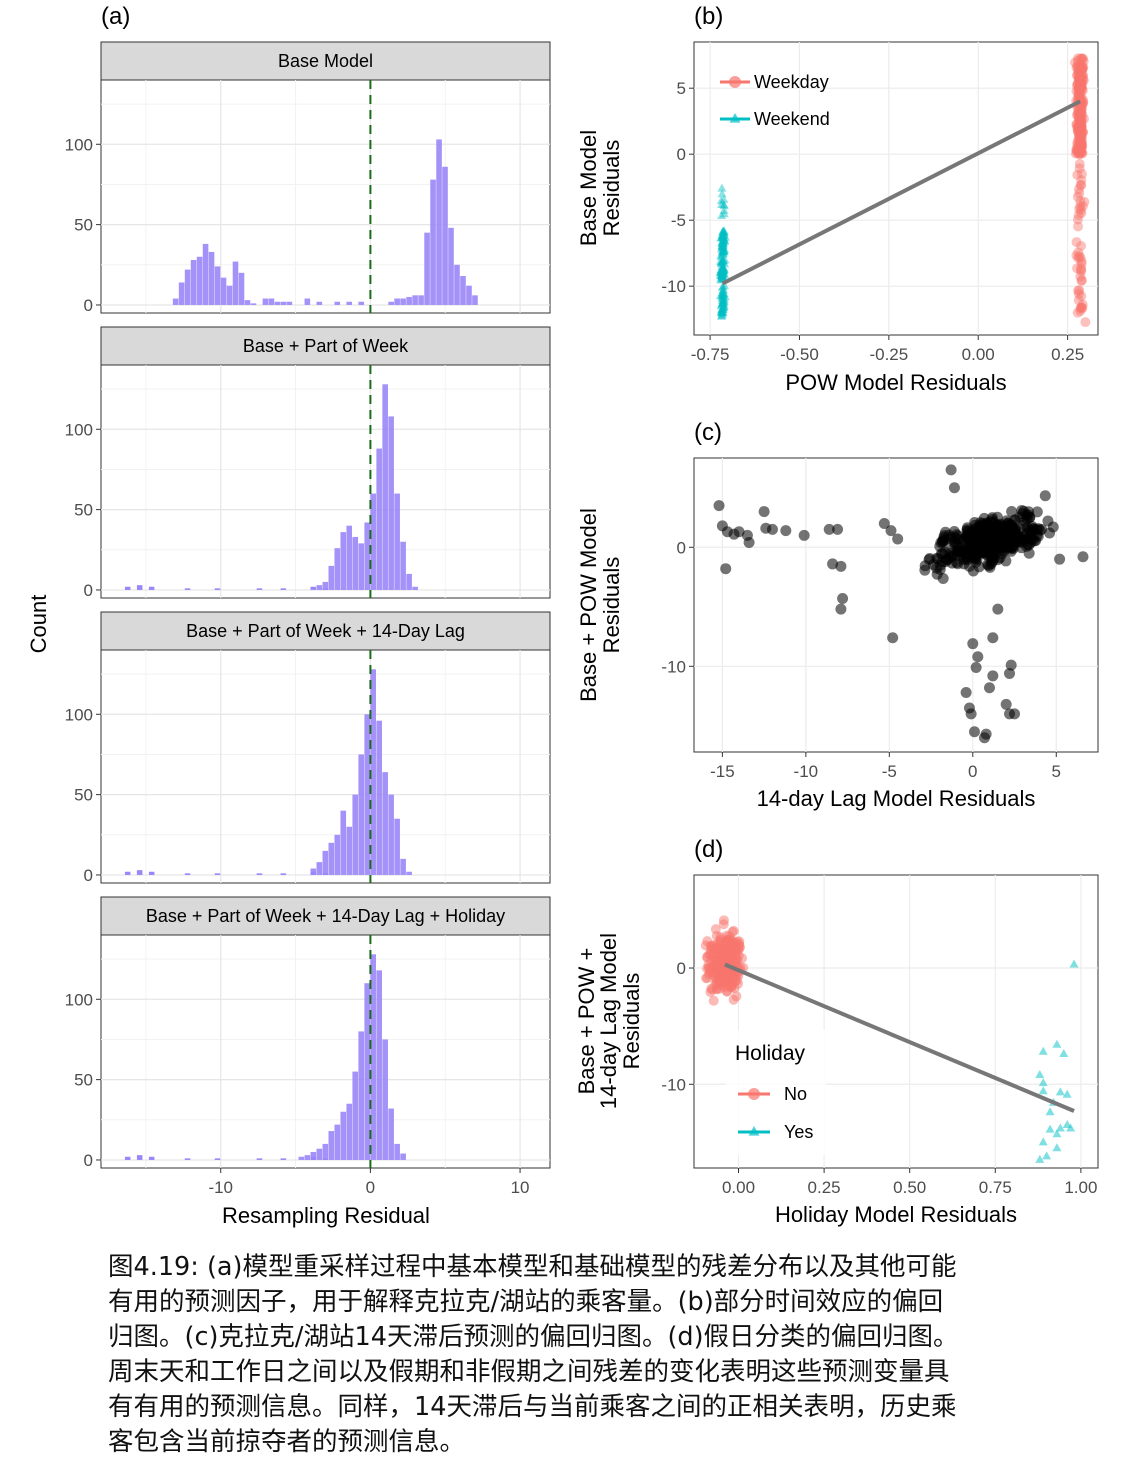  I want to click on x-tick-label: 0.25, so click(824, 1187).